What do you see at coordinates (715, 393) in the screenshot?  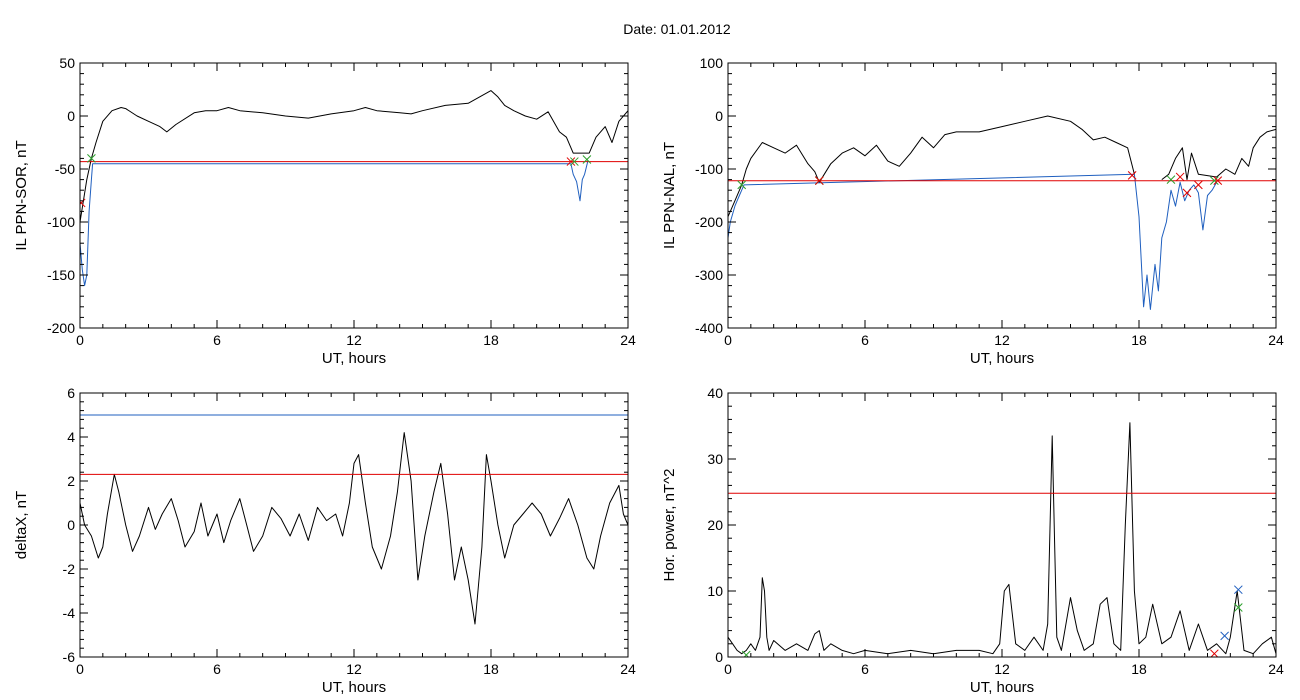 I see `y-tick-label: 40` at bounding box center [715, 393].